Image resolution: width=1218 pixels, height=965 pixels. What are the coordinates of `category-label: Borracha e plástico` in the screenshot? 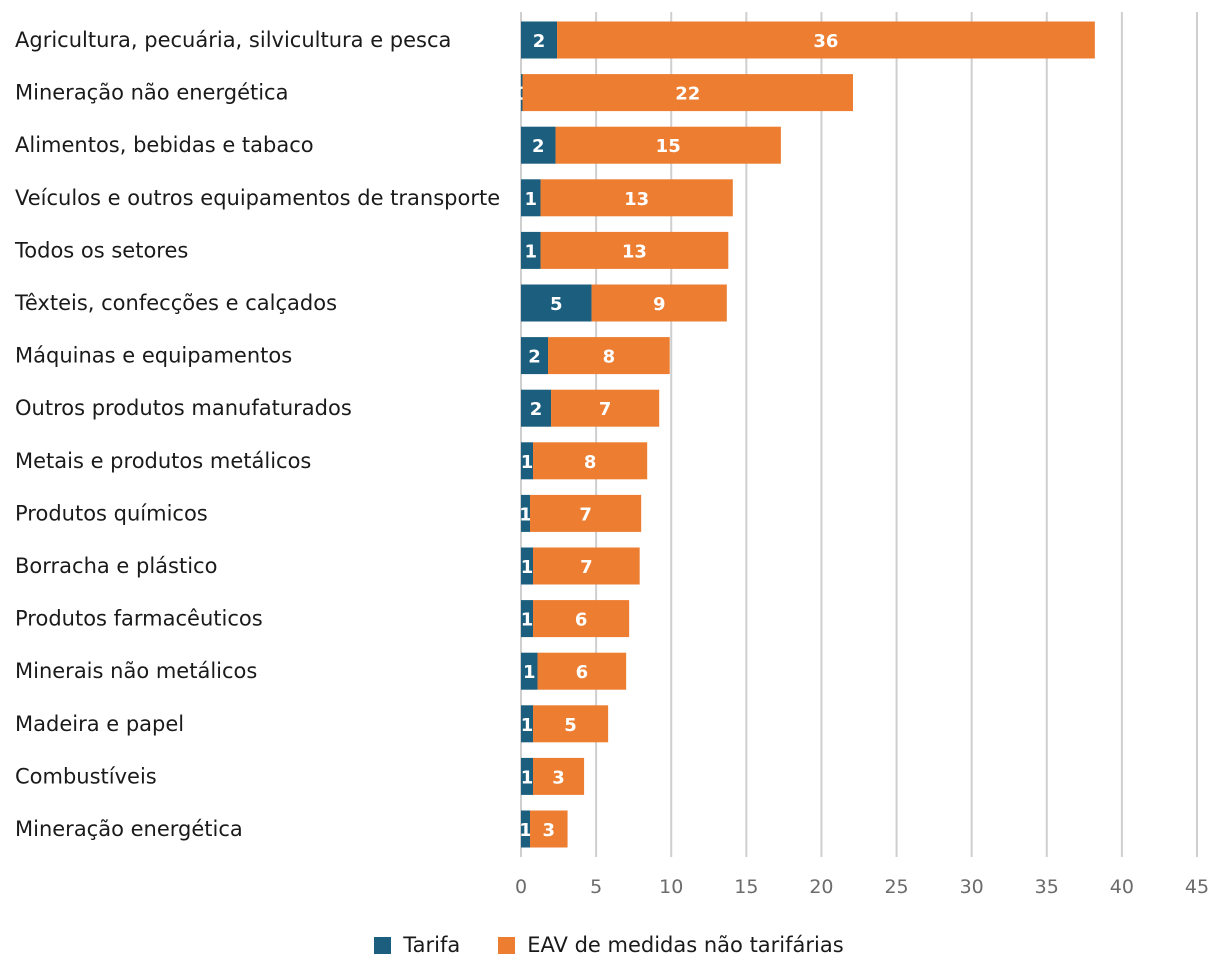 It's located at (116, 566).